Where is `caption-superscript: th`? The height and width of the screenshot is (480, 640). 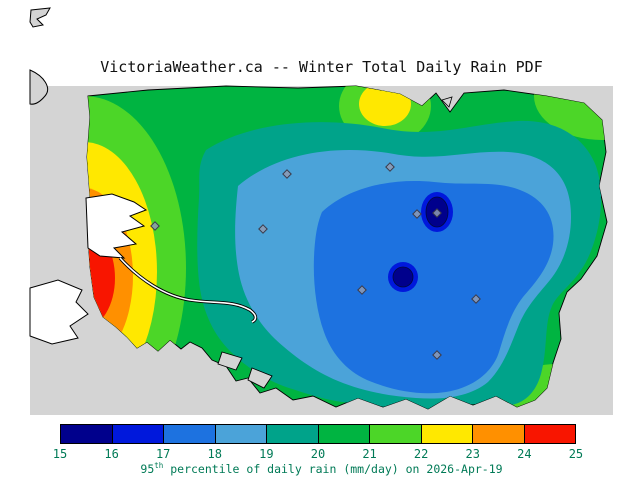 caption-superscript: th is located at coordinates (159, 465).